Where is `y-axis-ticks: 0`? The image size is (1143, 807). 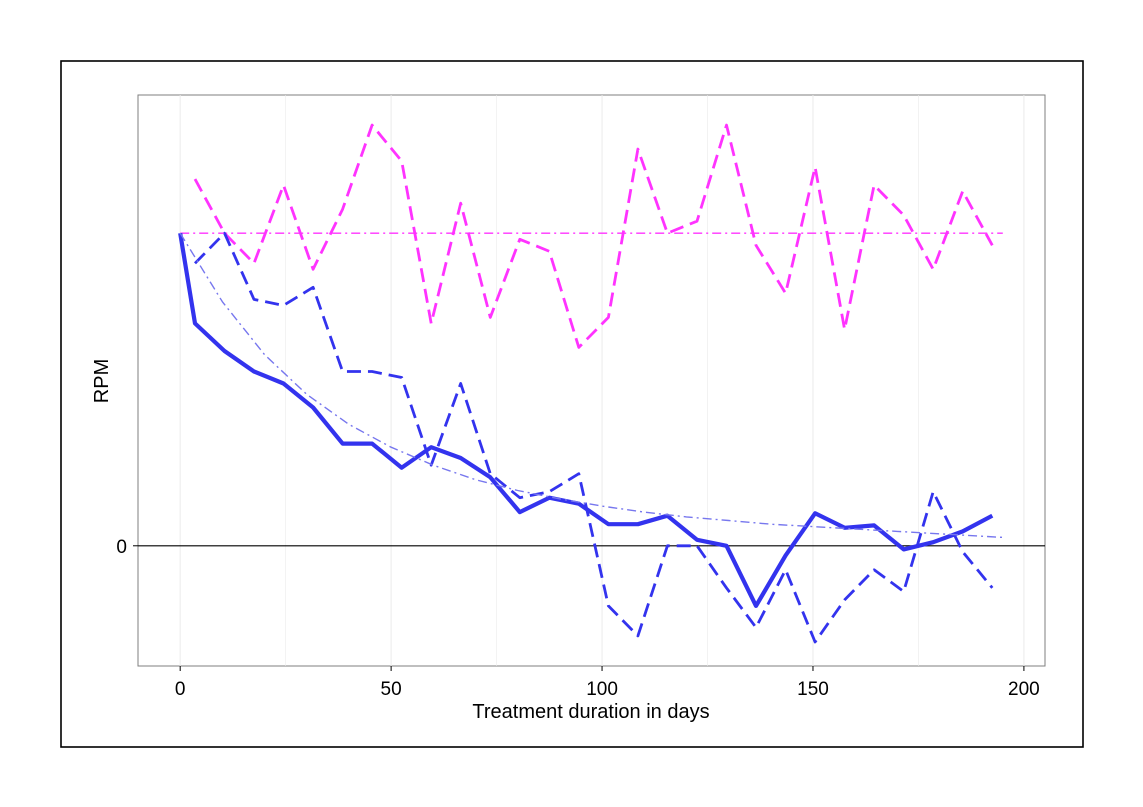
y-axis-ticks: 0 is located at coordinates (127, 547).